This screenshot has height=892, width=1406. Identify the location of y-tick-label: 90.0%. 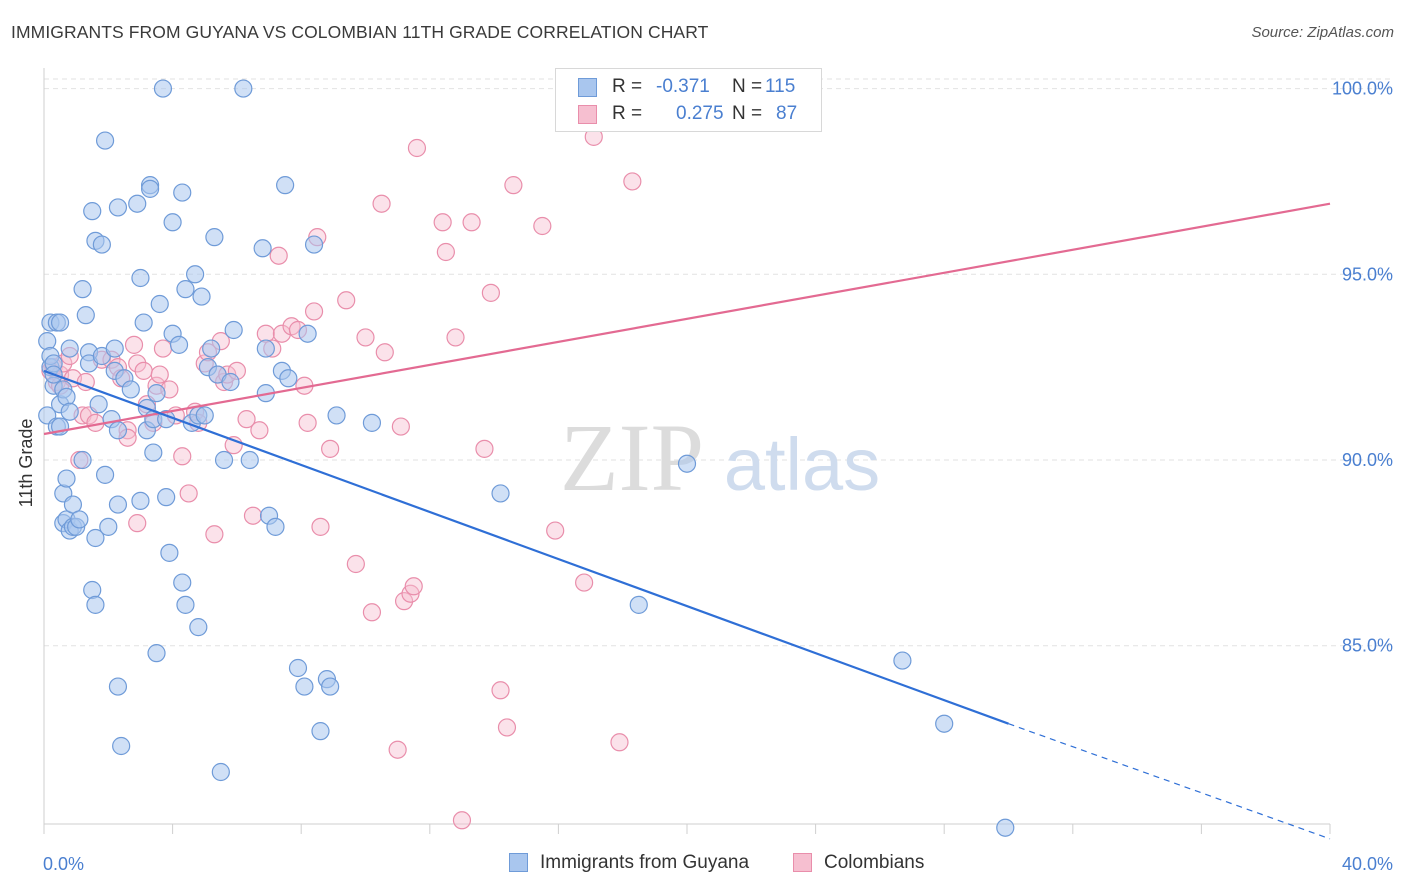
(1367, 460).